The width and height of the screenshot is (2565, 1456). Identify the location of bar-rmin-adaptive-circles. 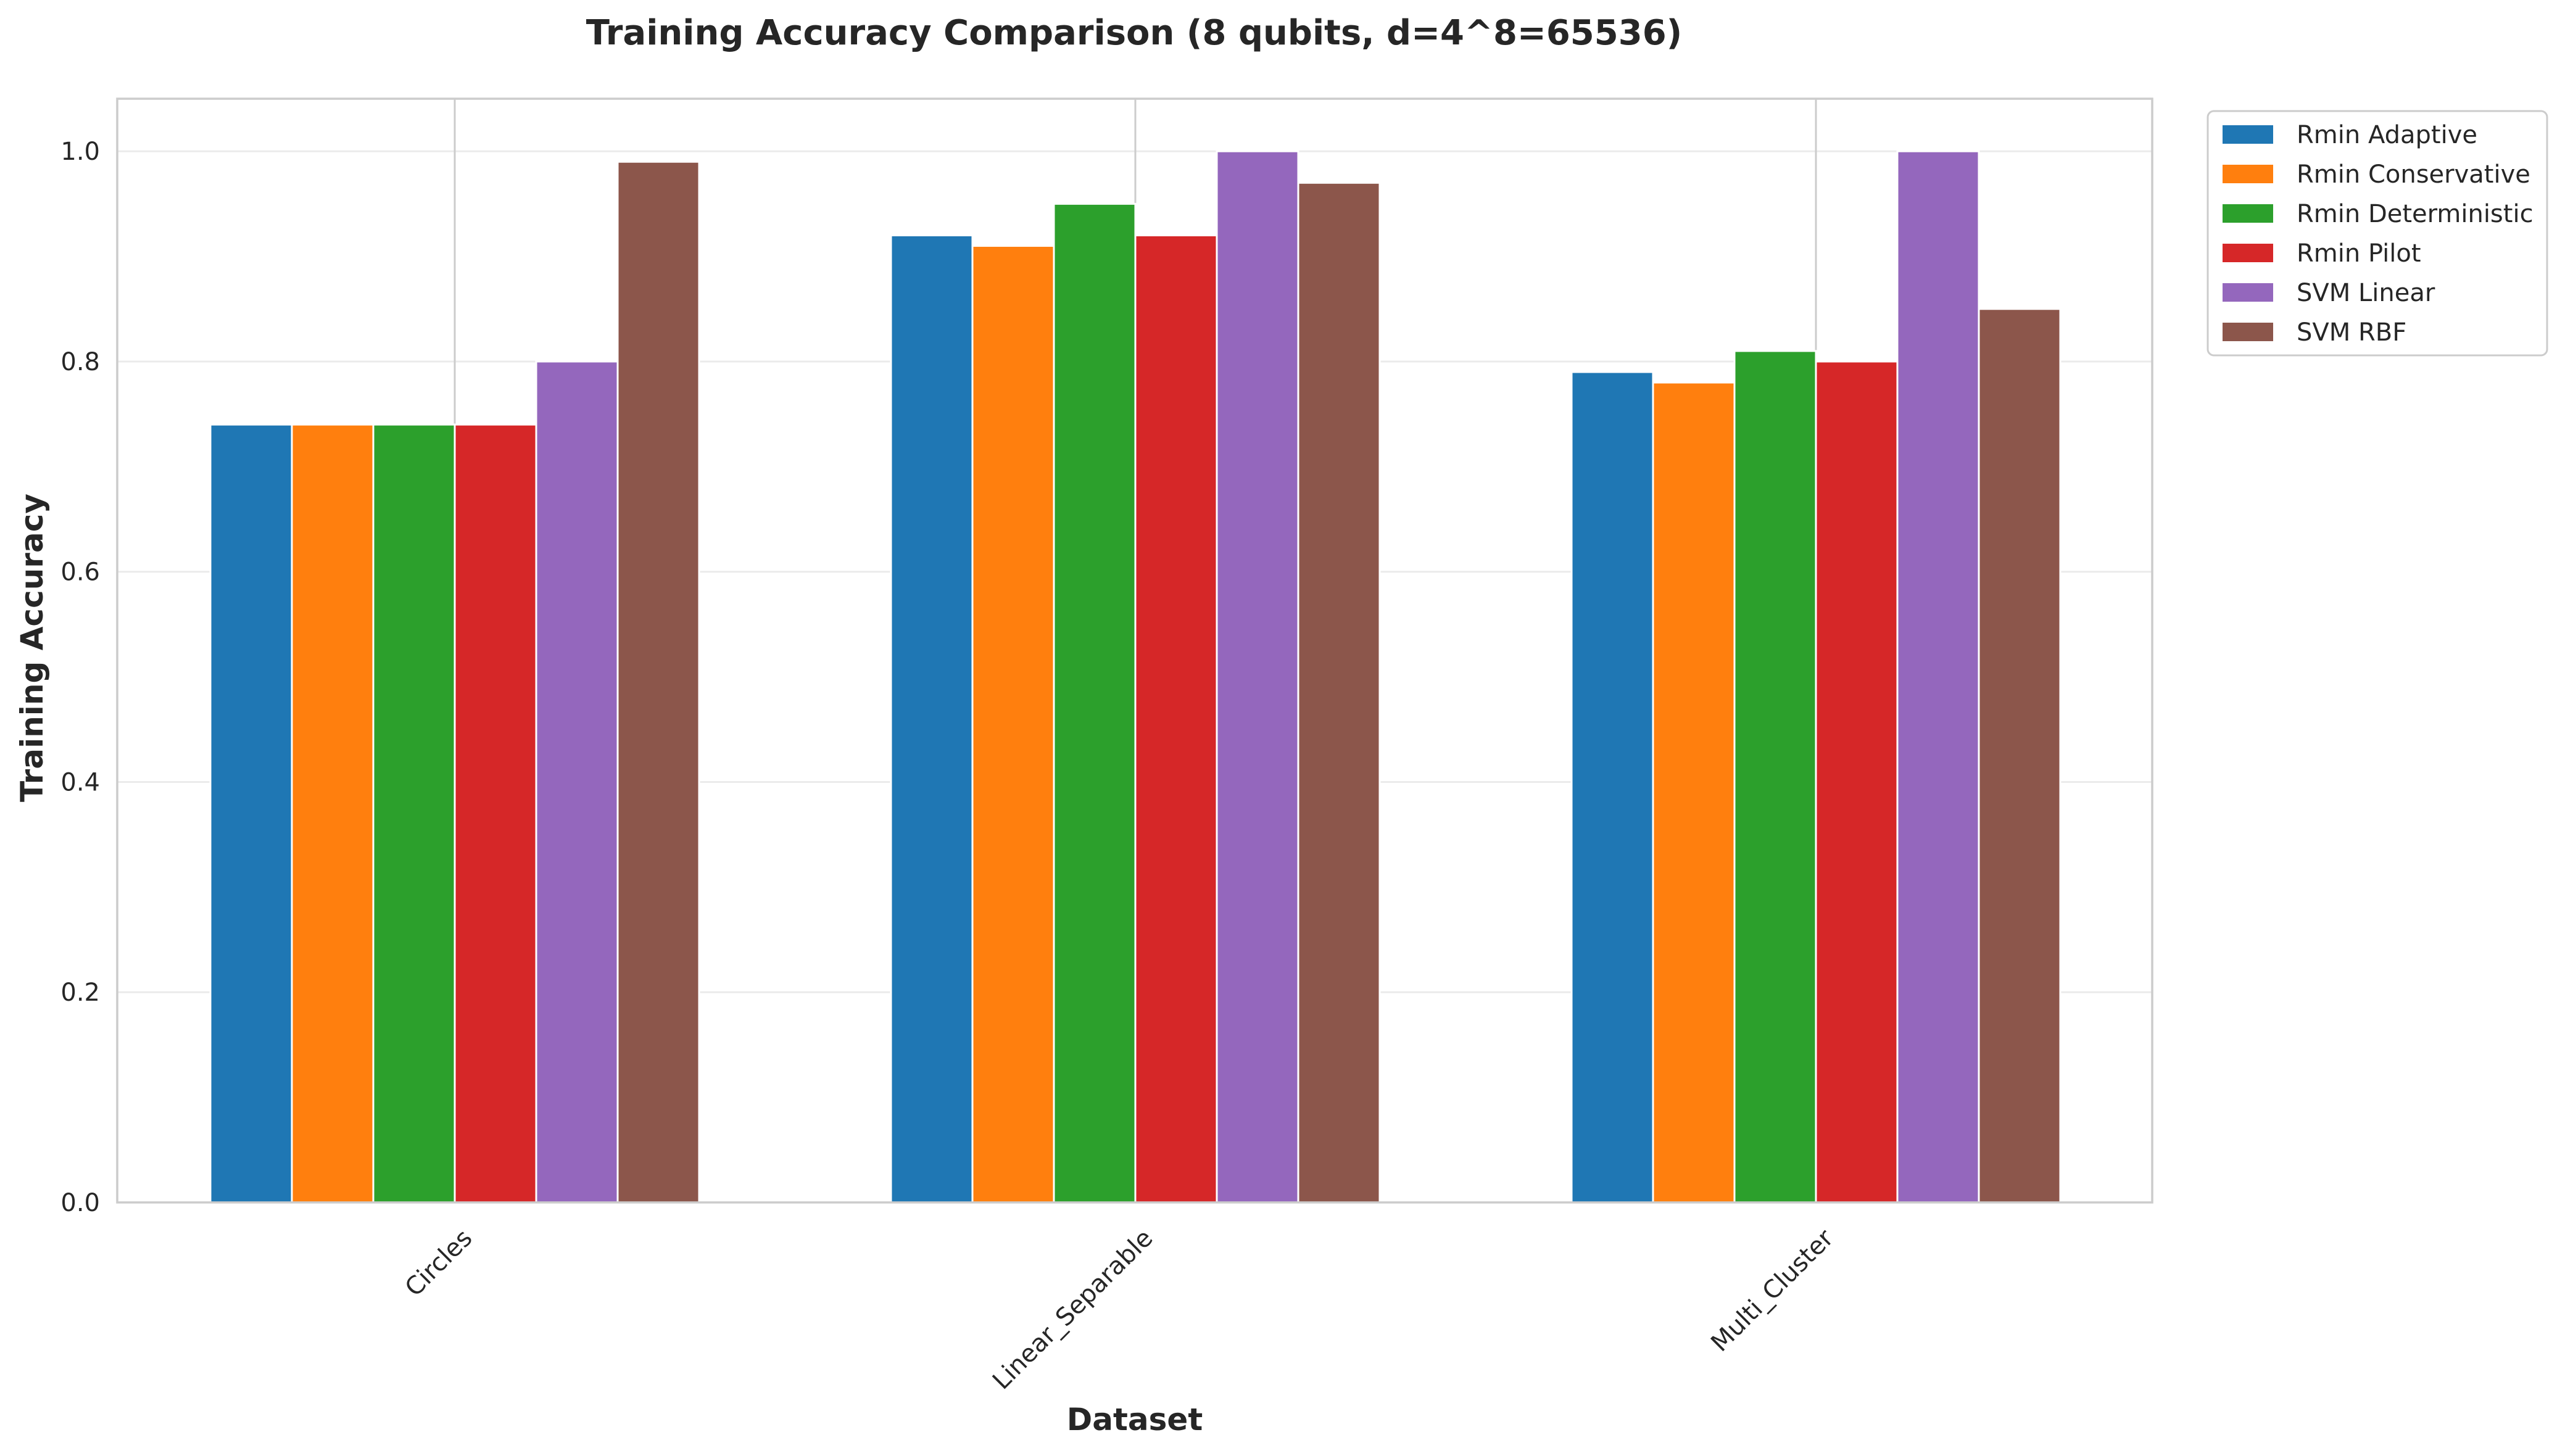
(251, 814).